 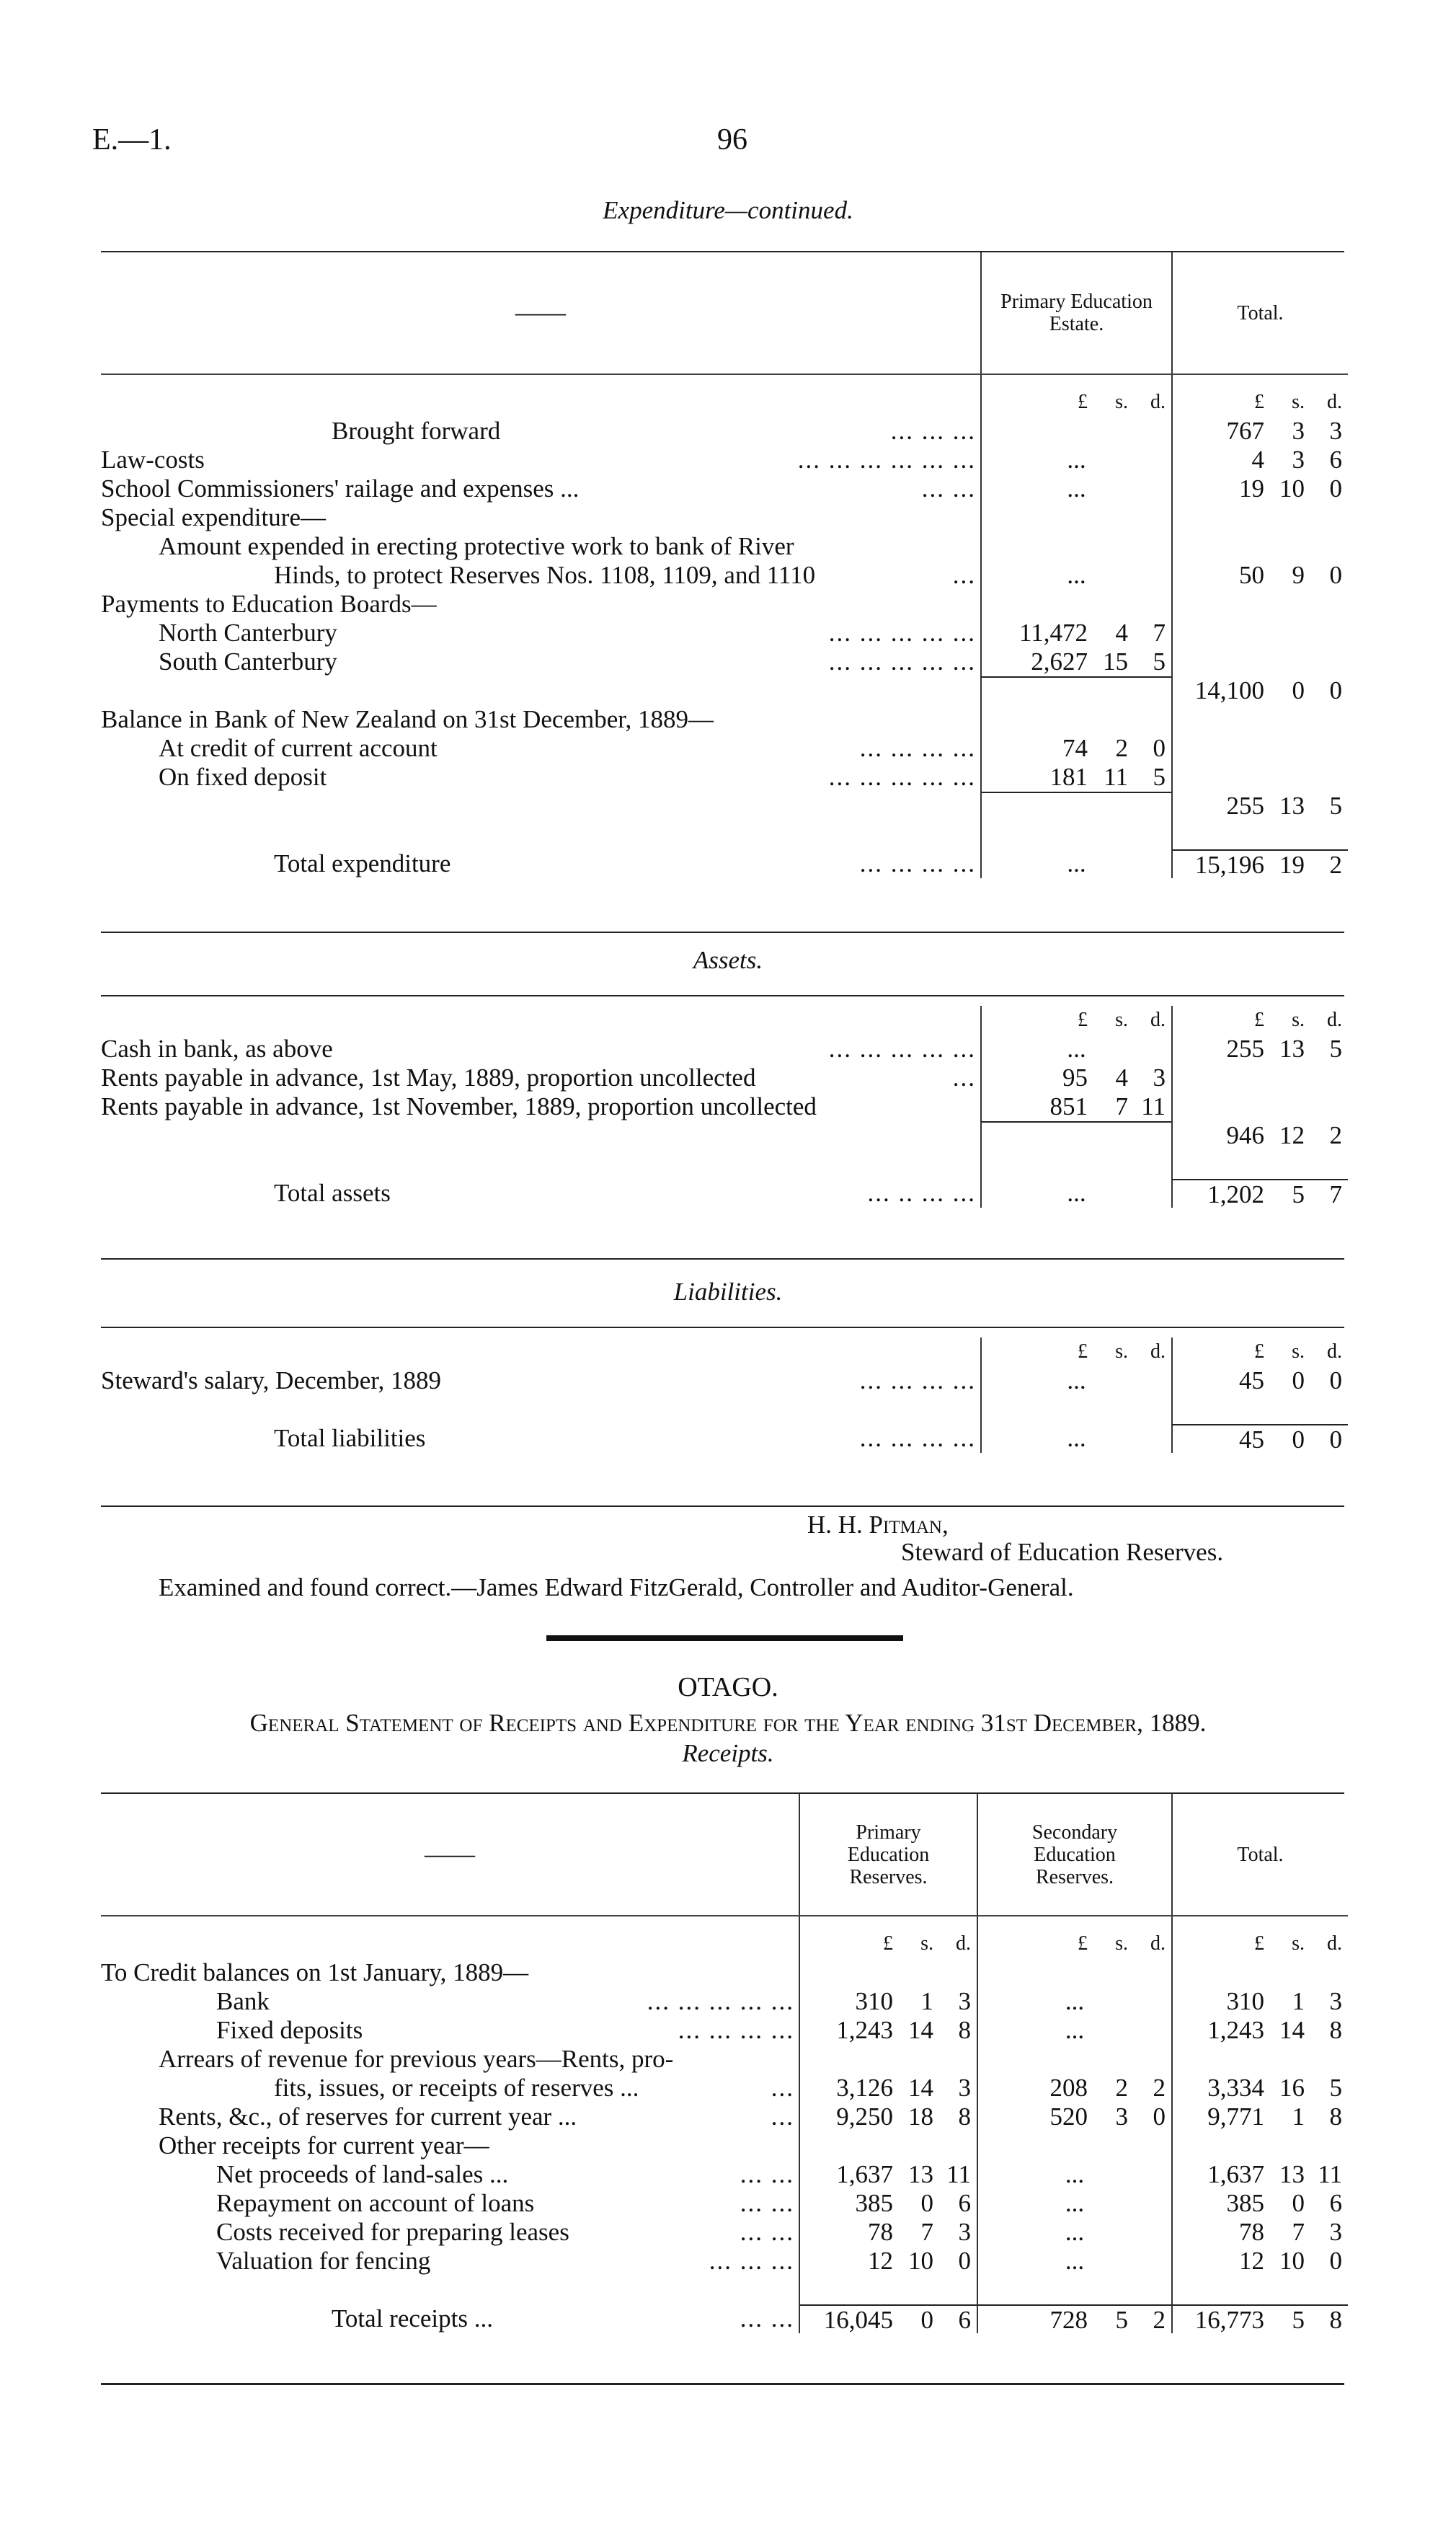 I want to click on table-row: Law-costs ... ... ... ... ... ...... 4 3 6, so click(x=724, y=460).